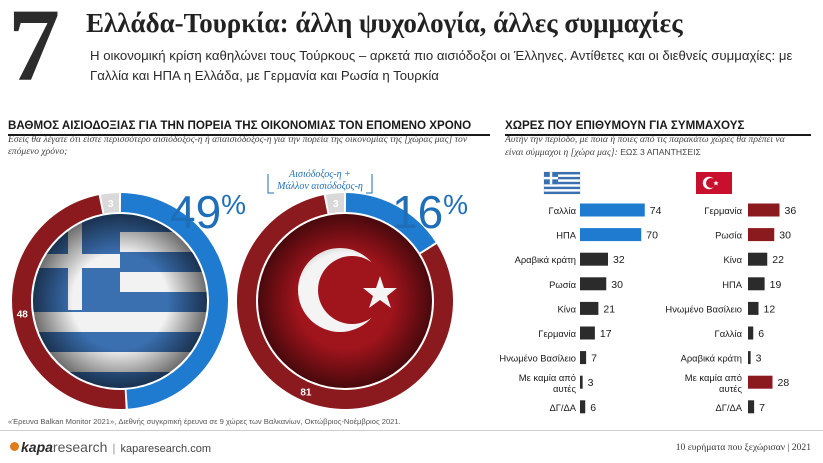 The width and height of the screenshot is (823, 463). What do you see at coordinates (791, 211) in the screenshot?
I see `bar-value-label: 36` at bounding box center [791, 211].